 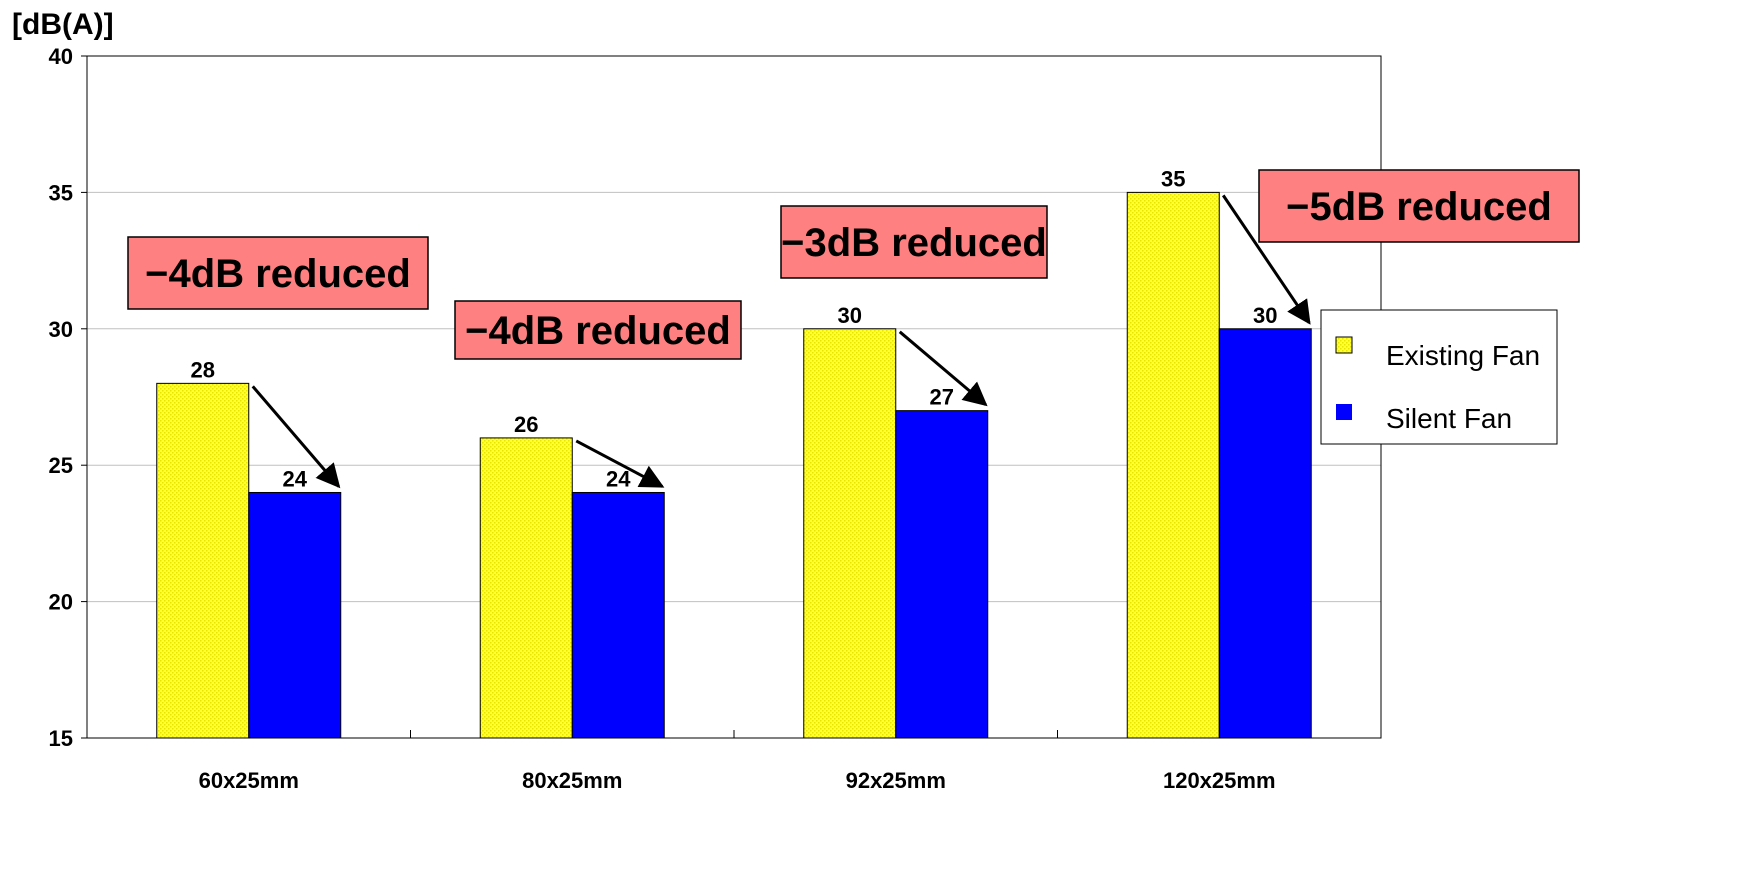 What do you see at coordinates (850, 315) in the screenshot?
I see `data-label-existing-fan: 30` at bounding box center [850, 315].